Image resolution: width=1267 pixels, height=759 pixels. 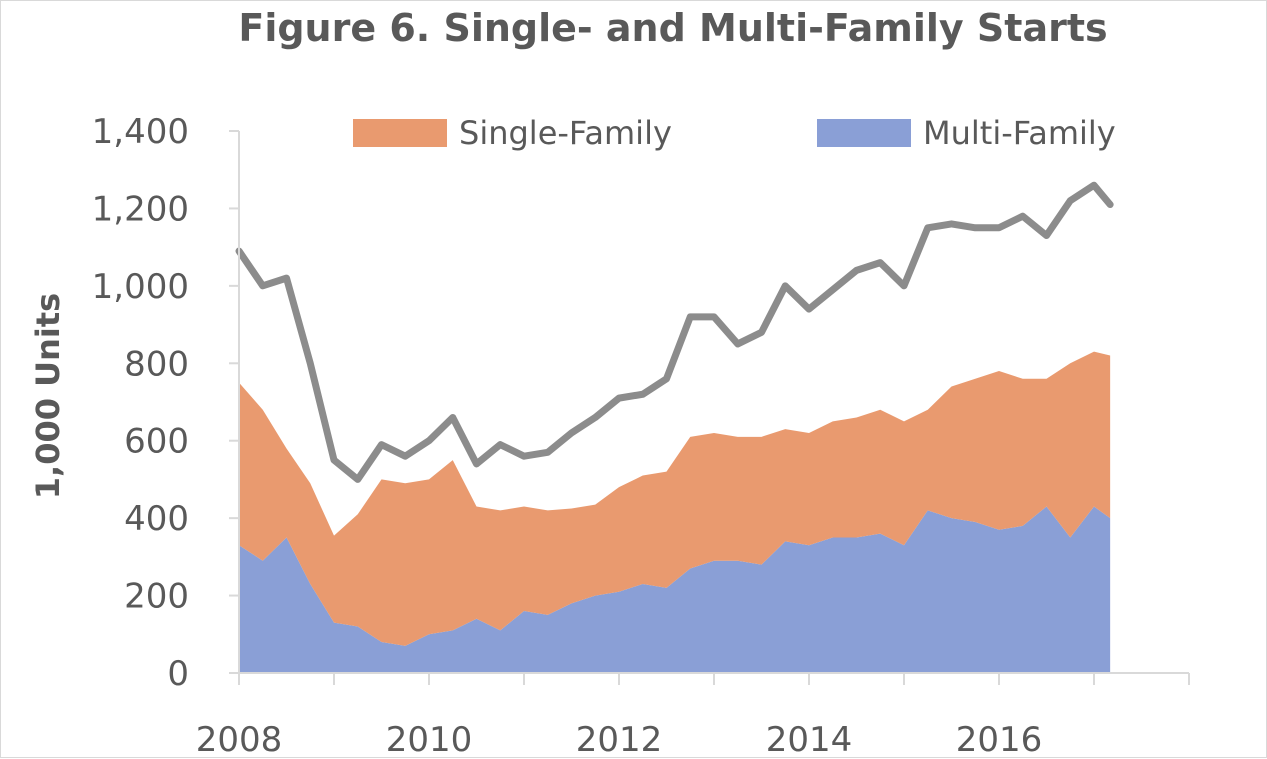 I want to click on y-axis-label: 1,000 Units, so click(x=48, y=396).